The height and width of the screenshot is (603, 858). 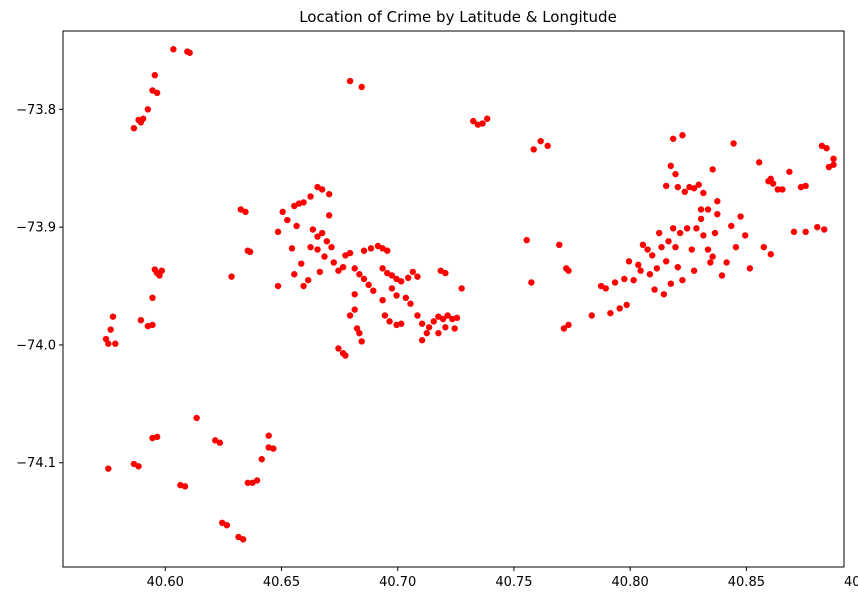 I want to click on y-tick-label: −73.8, so click(x=36, y=110).